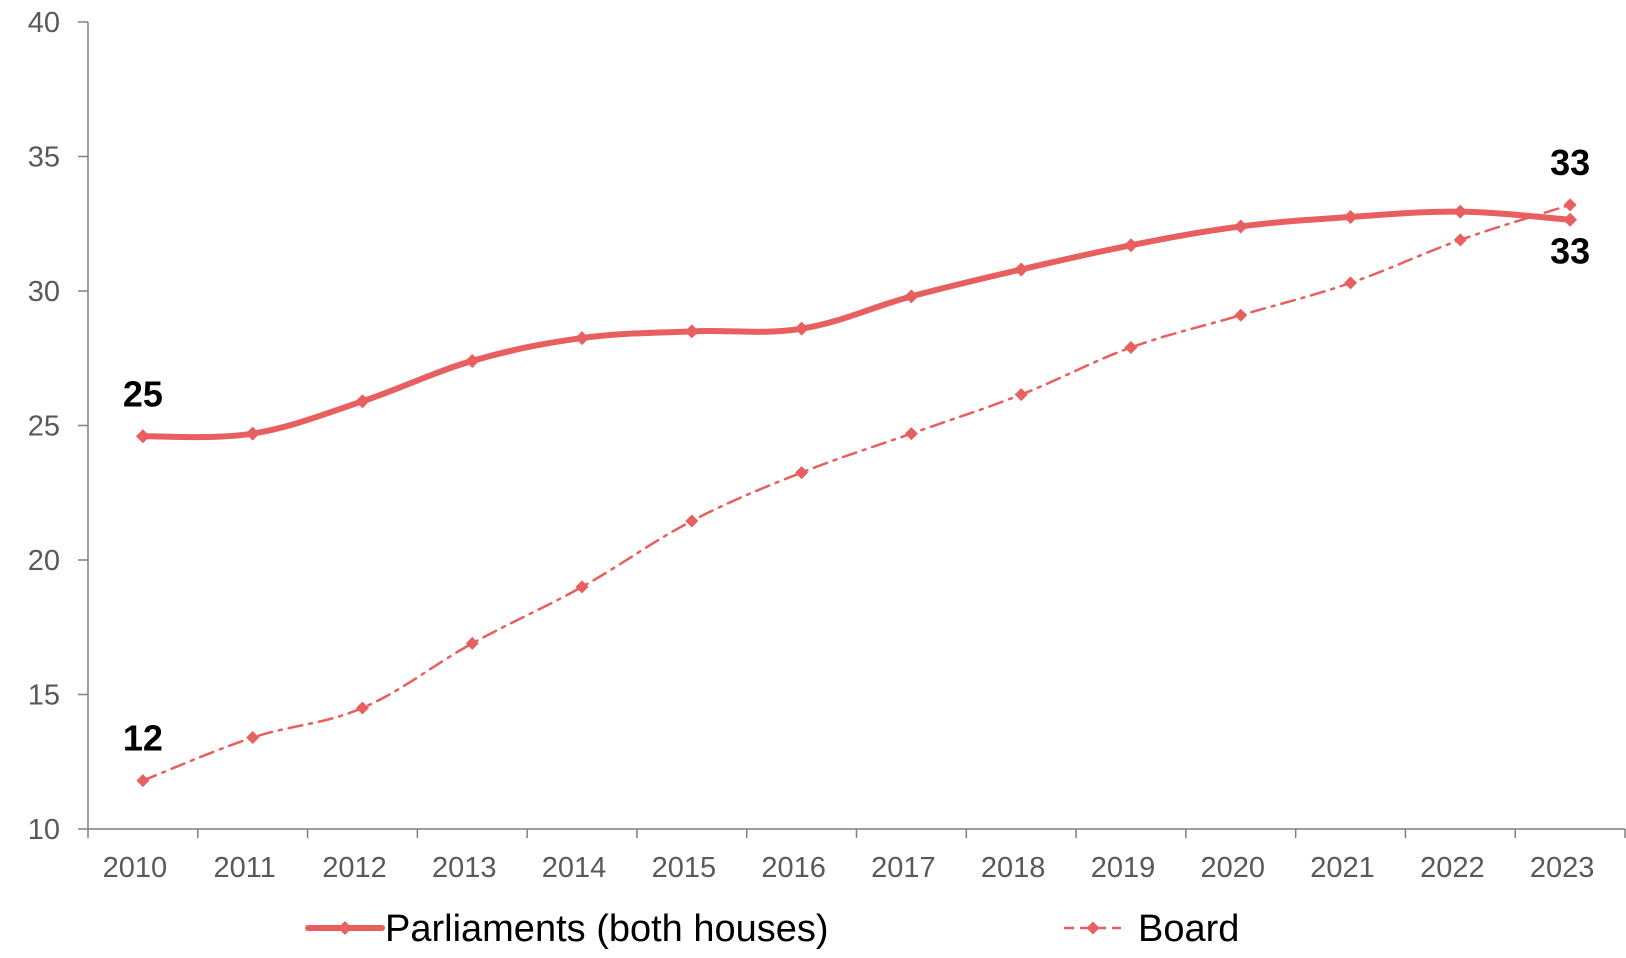  What do you see at coordinates (44, 696) in the screenshot?
I see `y-tick-label: 15` at bounding box center [44, 696].